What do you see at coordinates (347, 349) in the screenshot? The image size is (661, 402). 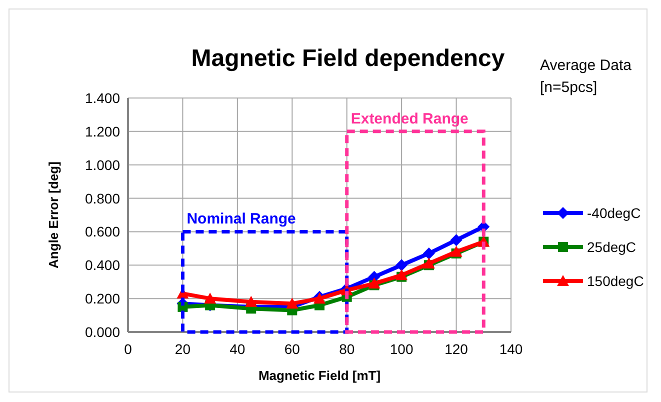 I see `x-tick-label: 80` at bounding box center [347, 349].